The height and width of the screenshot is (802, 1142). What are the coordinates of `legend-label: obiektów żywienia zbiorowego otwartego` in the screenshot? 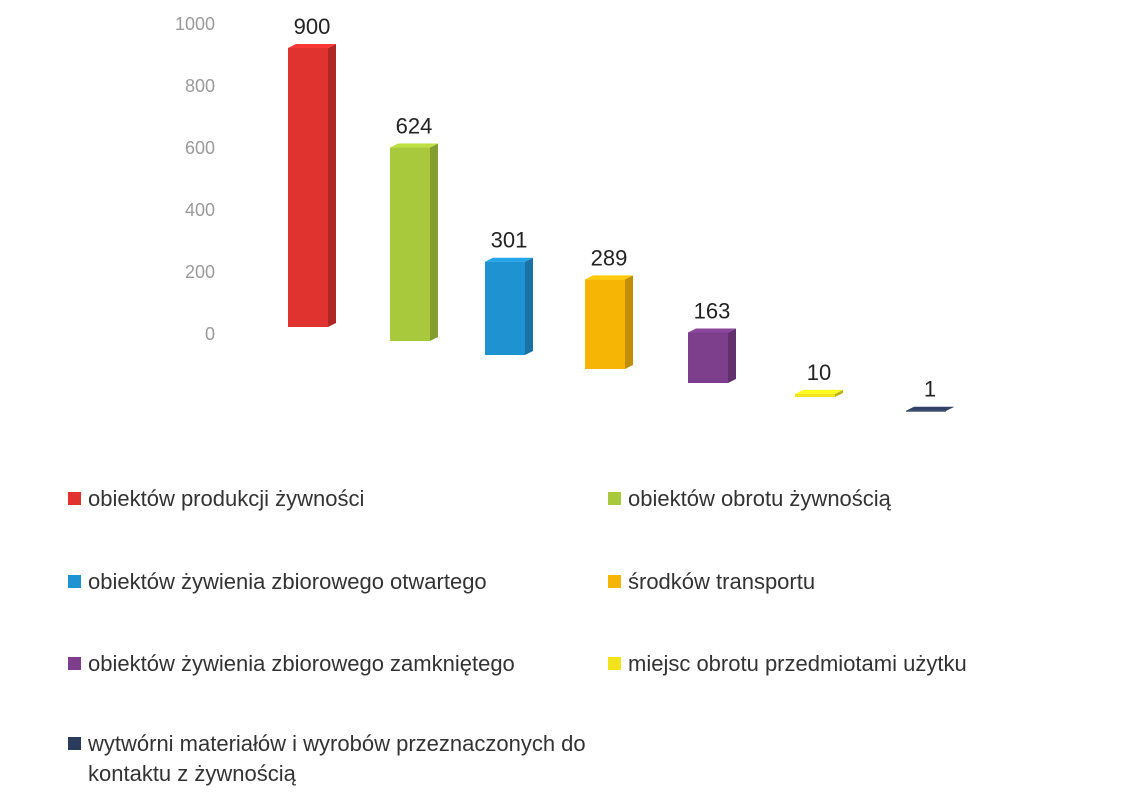 It's located at (287, 581).